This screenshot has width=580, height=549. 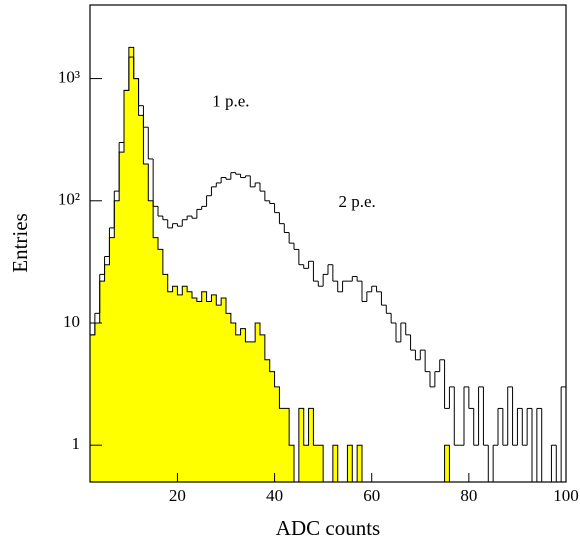 What do you see at coordinates (76, 443) in the screenshot?
I see `y-tick-label: 1` at bounding box center [76, 443].